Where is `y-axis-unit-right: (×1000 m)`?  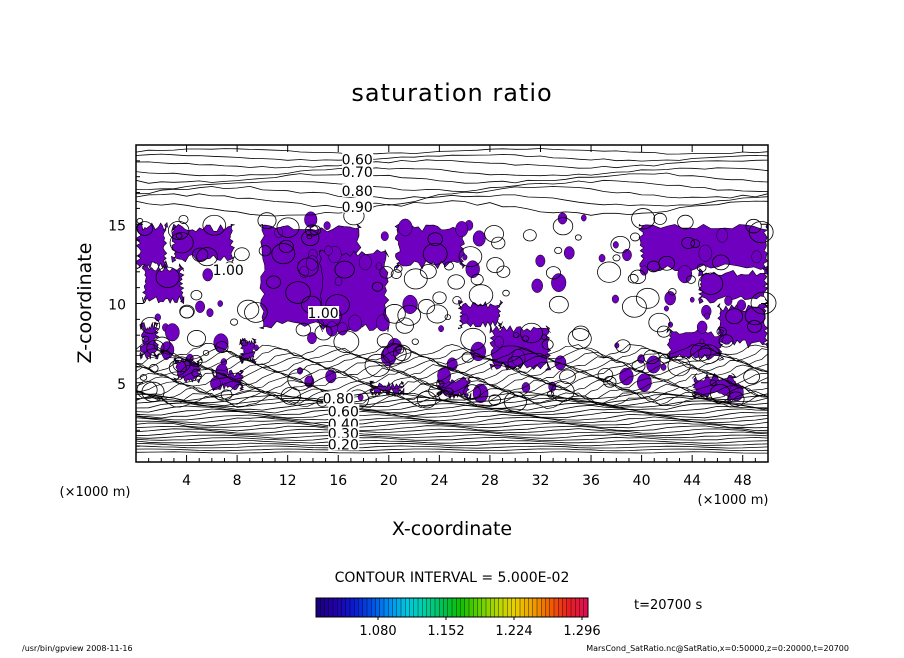
y-axis-unit-right: (×1000 m) is located at coordinates (733, 500).